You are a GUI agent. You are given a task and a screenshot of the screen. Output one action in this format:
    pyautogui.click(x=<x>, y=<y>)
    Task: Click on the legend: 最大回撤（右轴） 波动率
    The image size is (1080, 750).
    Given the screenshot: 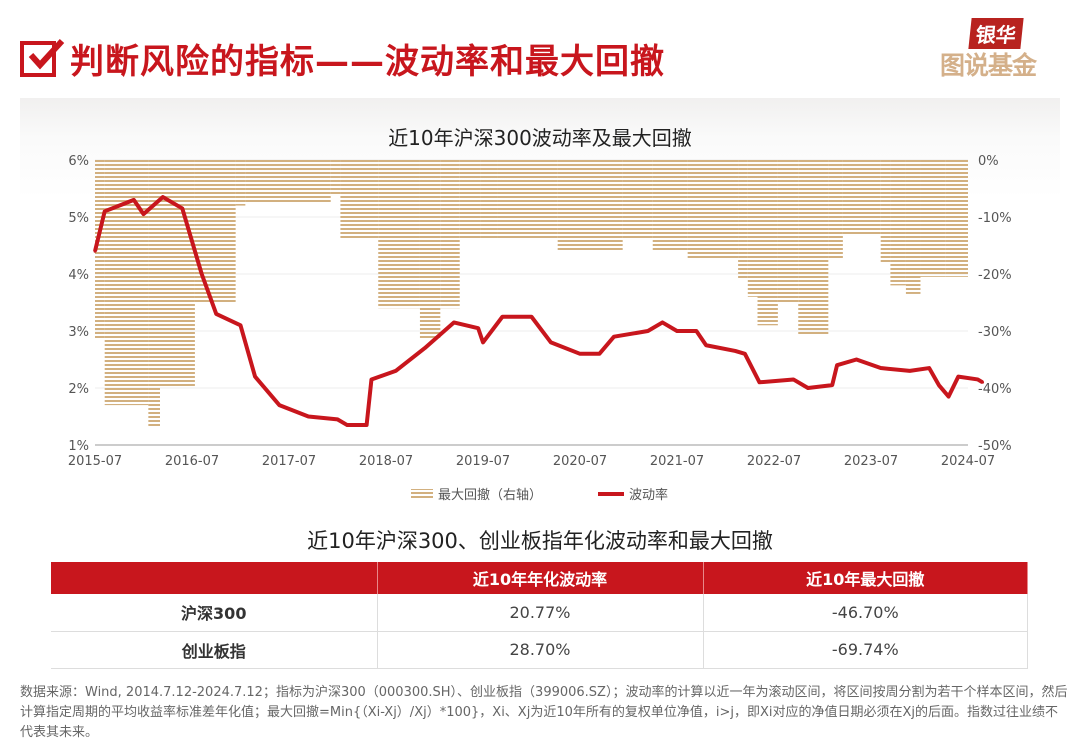 What is the action you would take?
    pyautogui.click(x=539, y=495)
    